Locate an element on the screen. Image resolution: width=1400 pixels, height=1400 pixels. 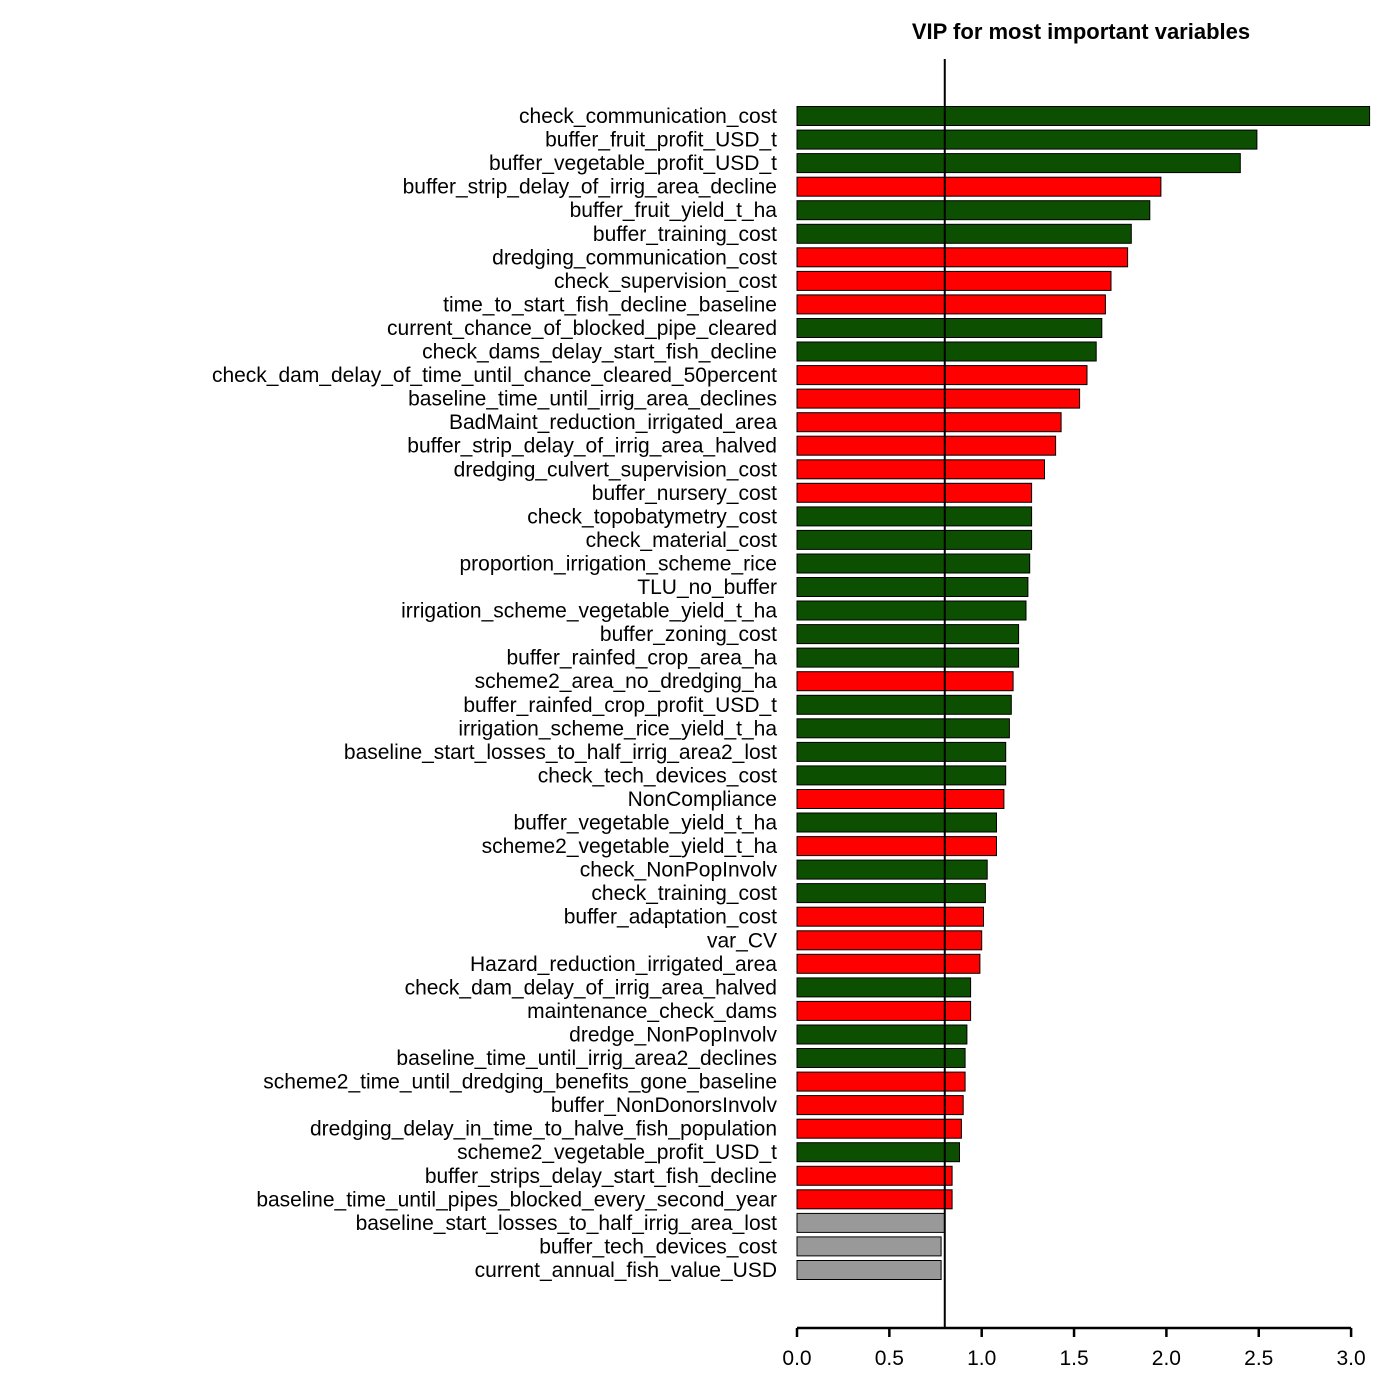
bar-maintenance_check_dams is located at coordinates (884, 1010).